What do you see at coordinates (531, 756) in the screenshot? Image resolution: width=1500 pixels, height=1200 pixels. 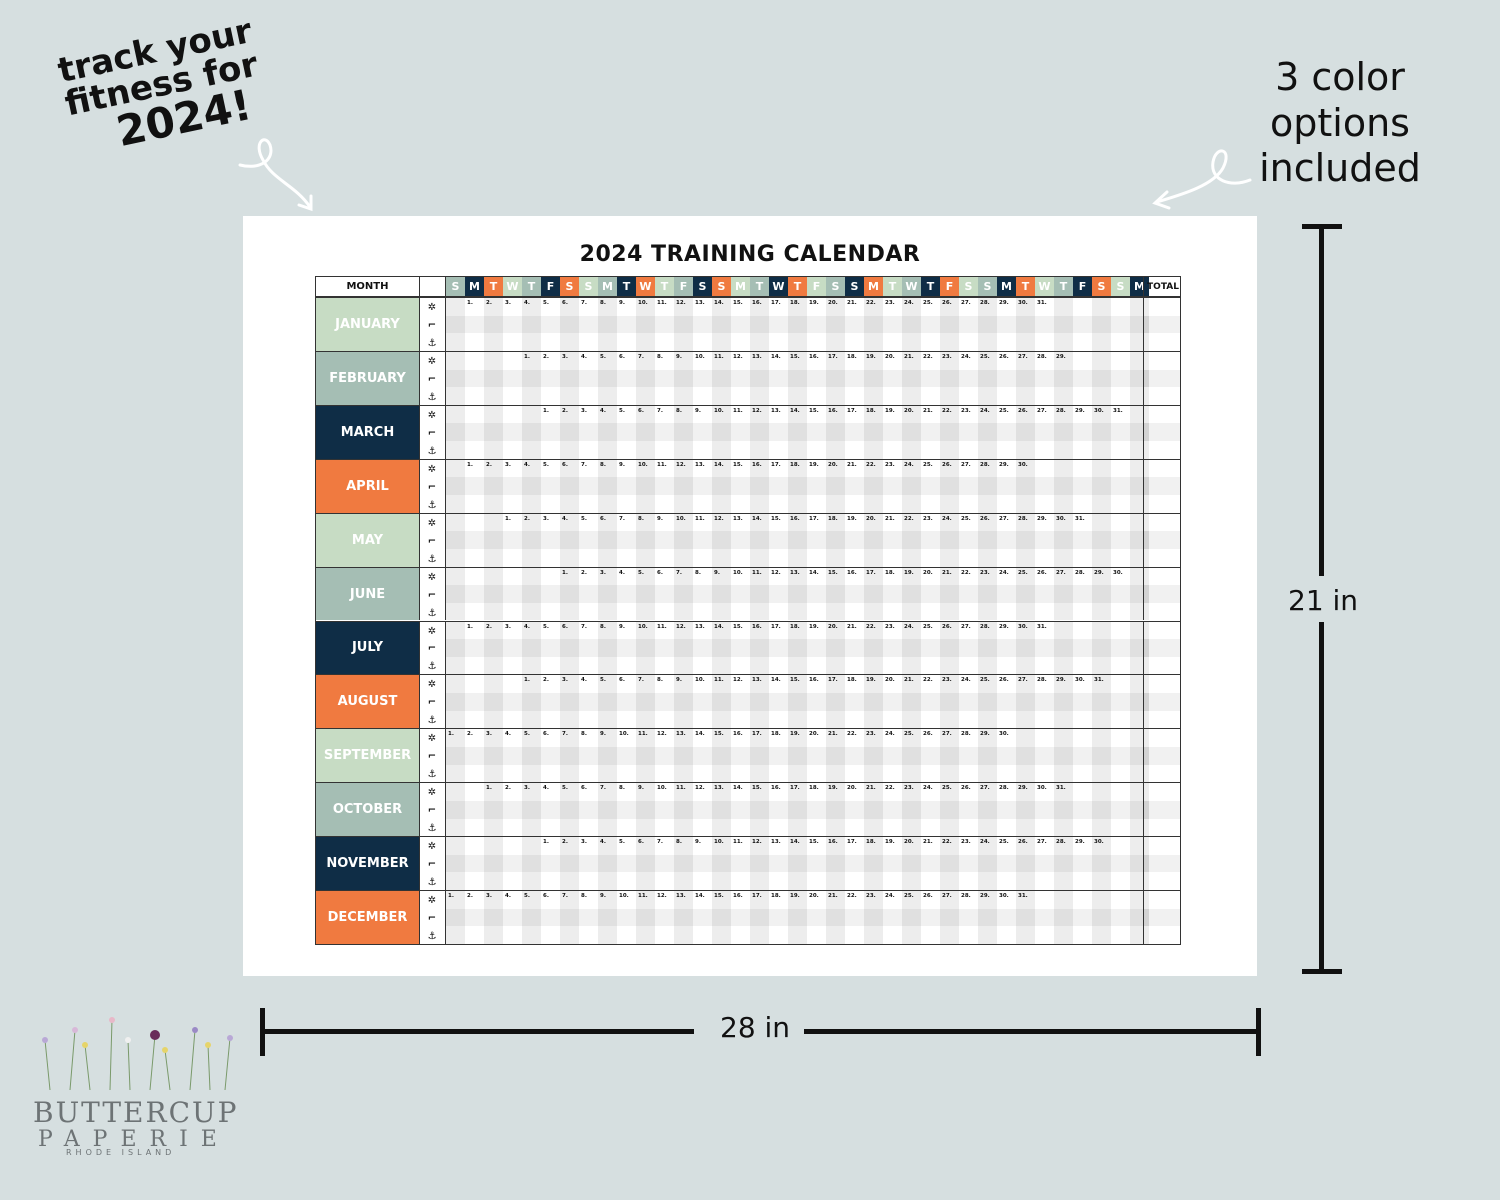 I see `day-cell: 5.` at bounding box center [531, 756].